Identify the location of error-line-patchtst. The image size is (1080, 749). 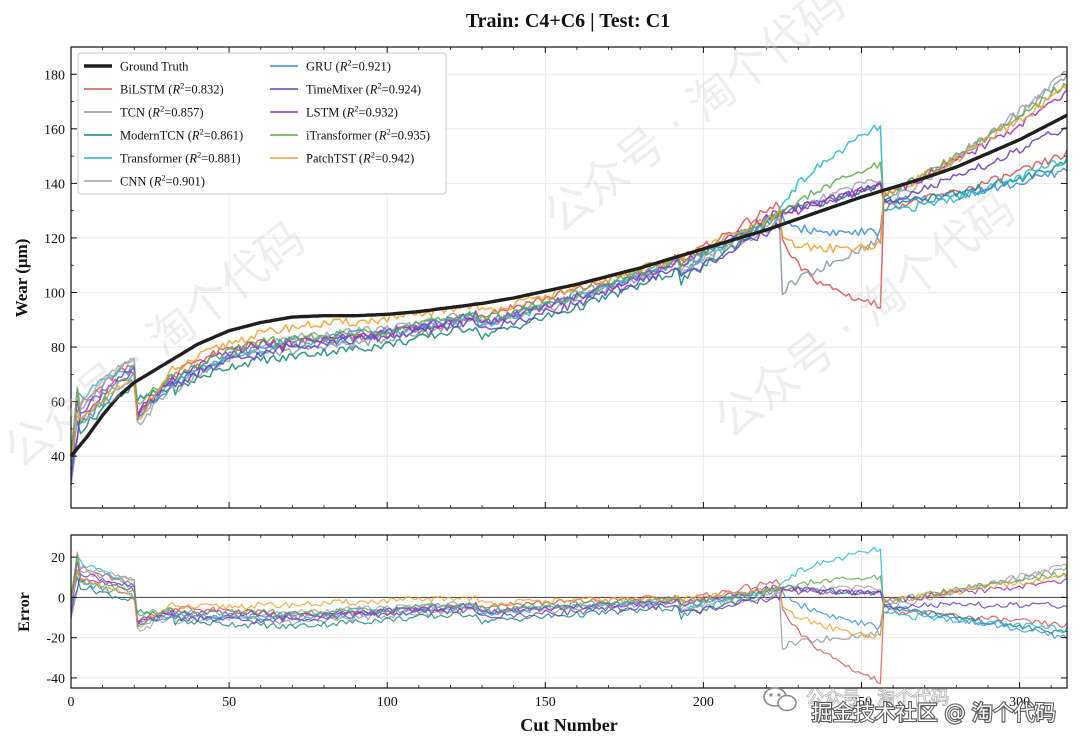
(569, 604).